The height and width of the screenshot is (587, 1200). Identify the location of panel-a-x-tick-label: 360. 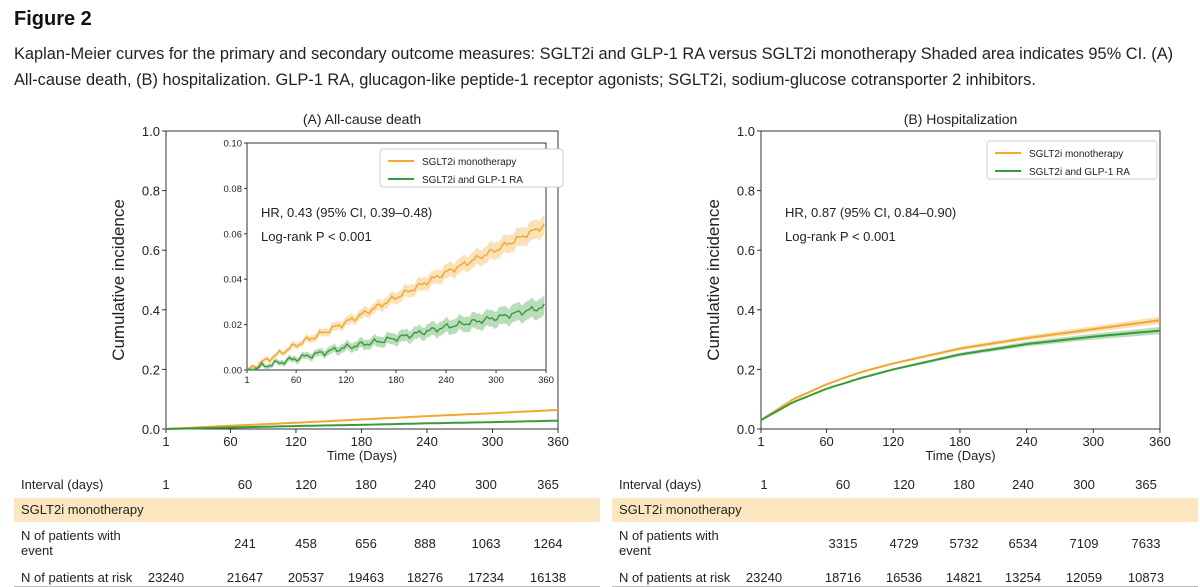
(558, 441).